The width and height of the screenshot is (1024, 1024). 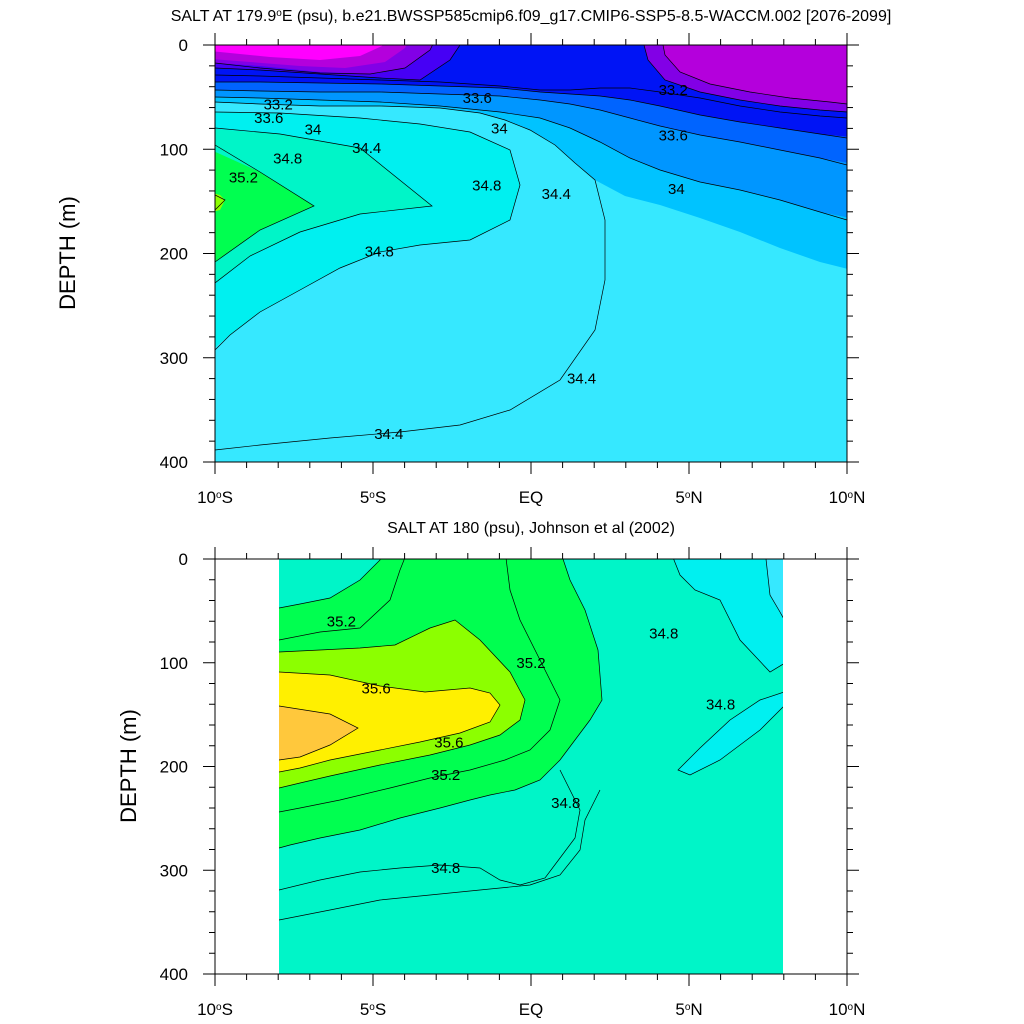 What do you see at coordinates (128, 766) in the screenshot?
I see `bottom-ylabel: DEPTH (m)` at bounding box center [128, 766].